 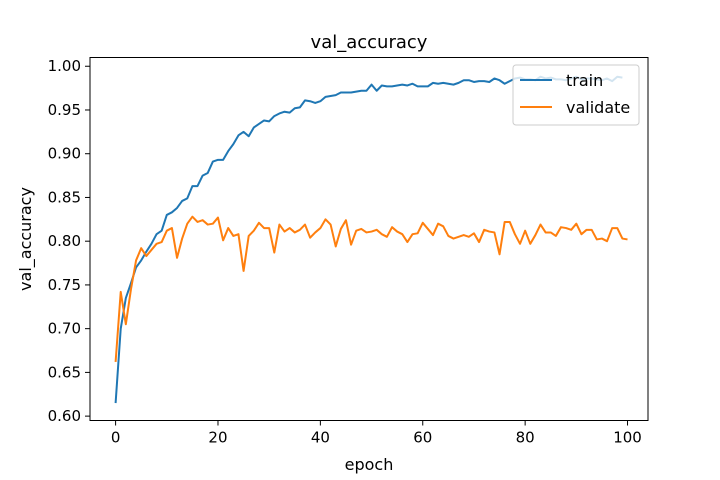 What do you see at coordinates (598, 107) in the screenshot?
I see `legend-label-validate: validate` at bounding box center [598, 107].